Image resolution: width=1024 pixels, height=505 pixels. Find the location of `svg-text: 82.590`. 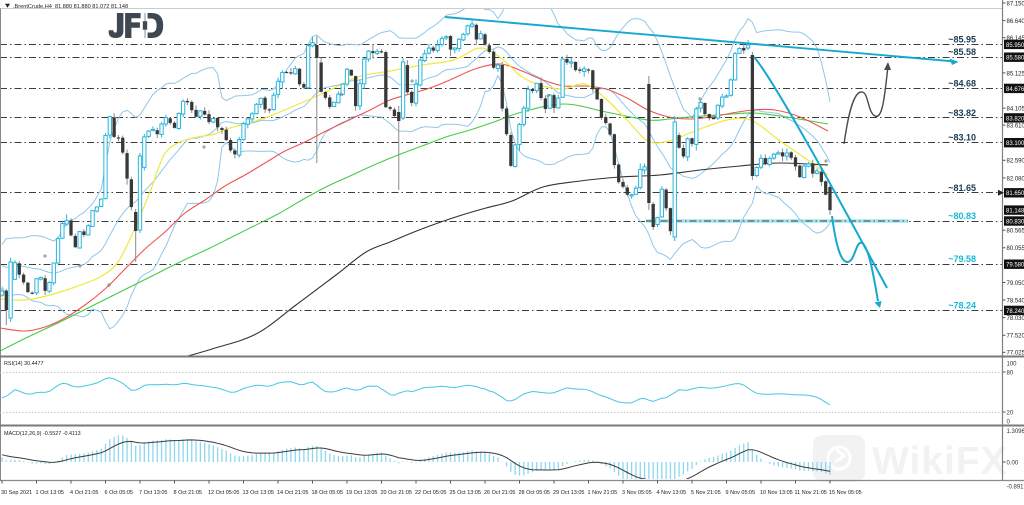

svg-text: 82.590 is located at coordinates (1015, 162).